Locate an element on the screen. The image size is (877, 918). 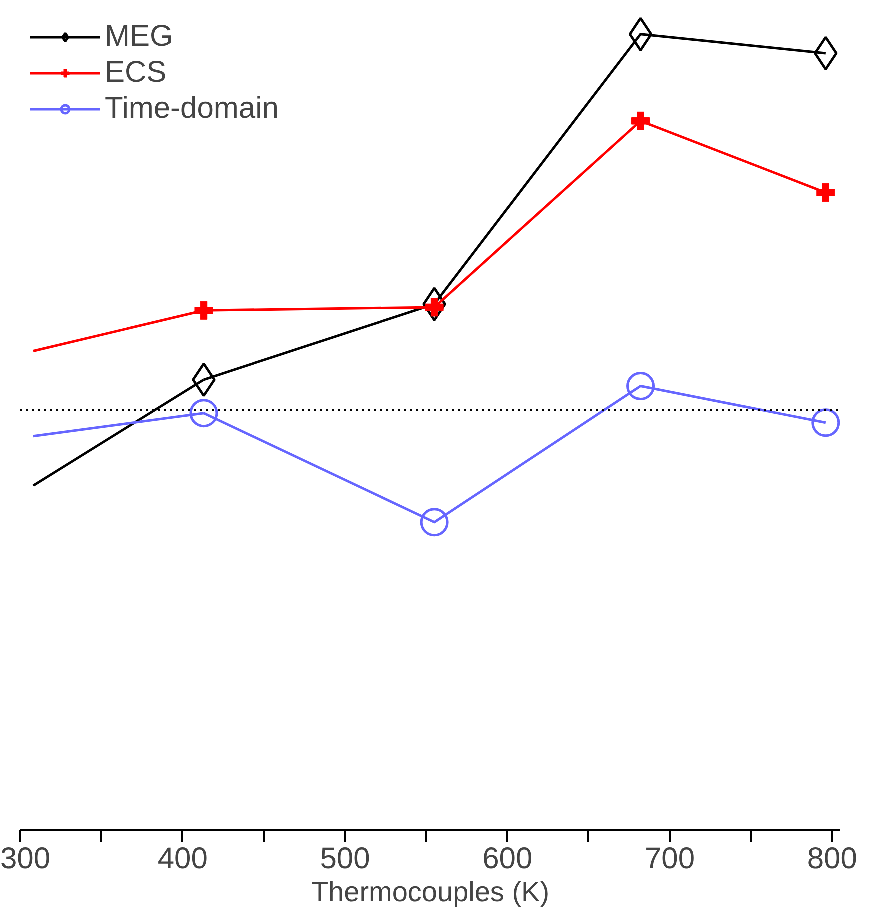
legend-label: MEG is located at coordinates (139, 37).